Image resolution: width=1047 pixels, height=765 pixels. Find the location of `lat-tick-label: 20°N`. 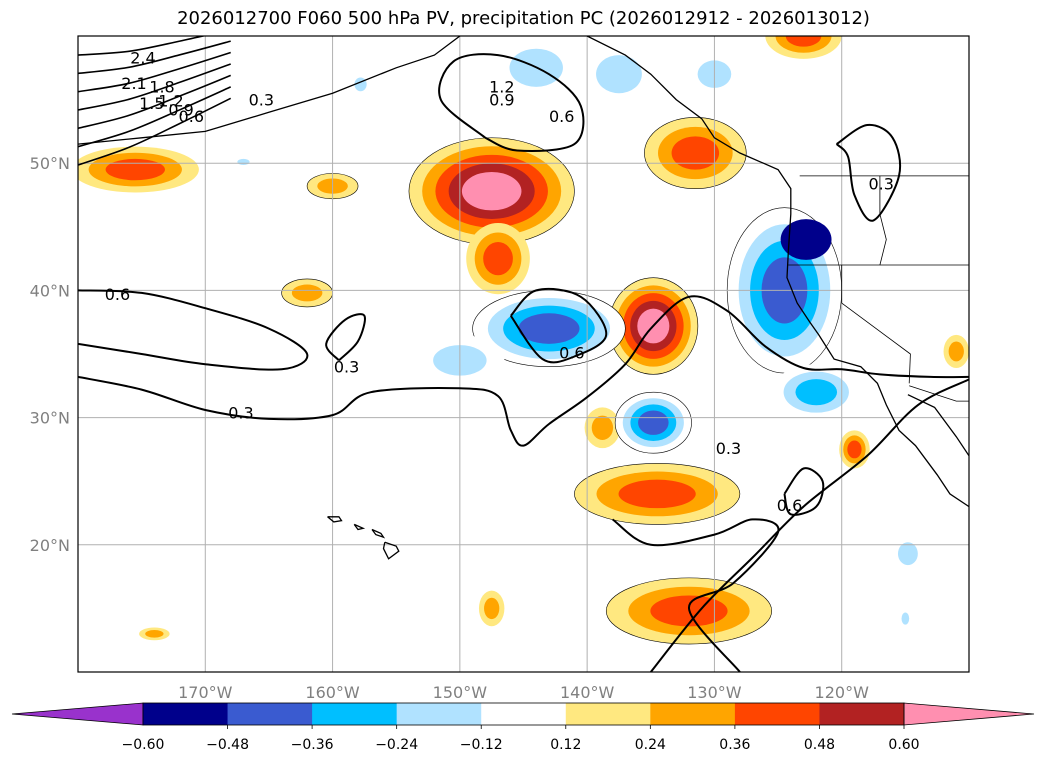

lat-tick-label: 20°N is located at coordinates (50, 545).